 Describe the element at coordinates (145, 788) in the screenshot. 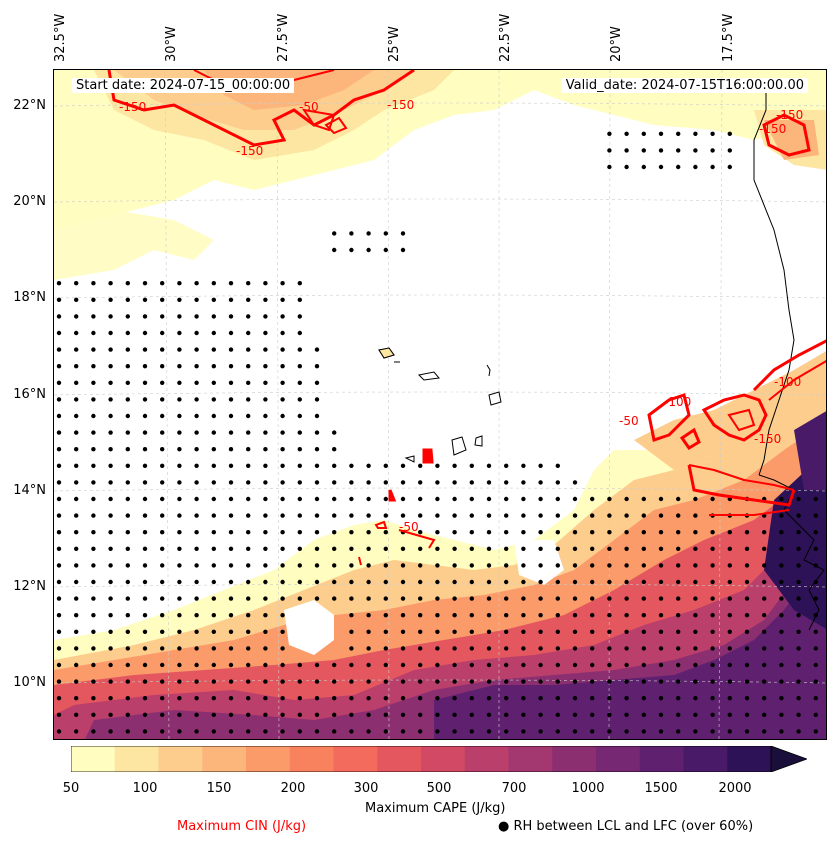

I see `colorbar-tick: 100` at that location.